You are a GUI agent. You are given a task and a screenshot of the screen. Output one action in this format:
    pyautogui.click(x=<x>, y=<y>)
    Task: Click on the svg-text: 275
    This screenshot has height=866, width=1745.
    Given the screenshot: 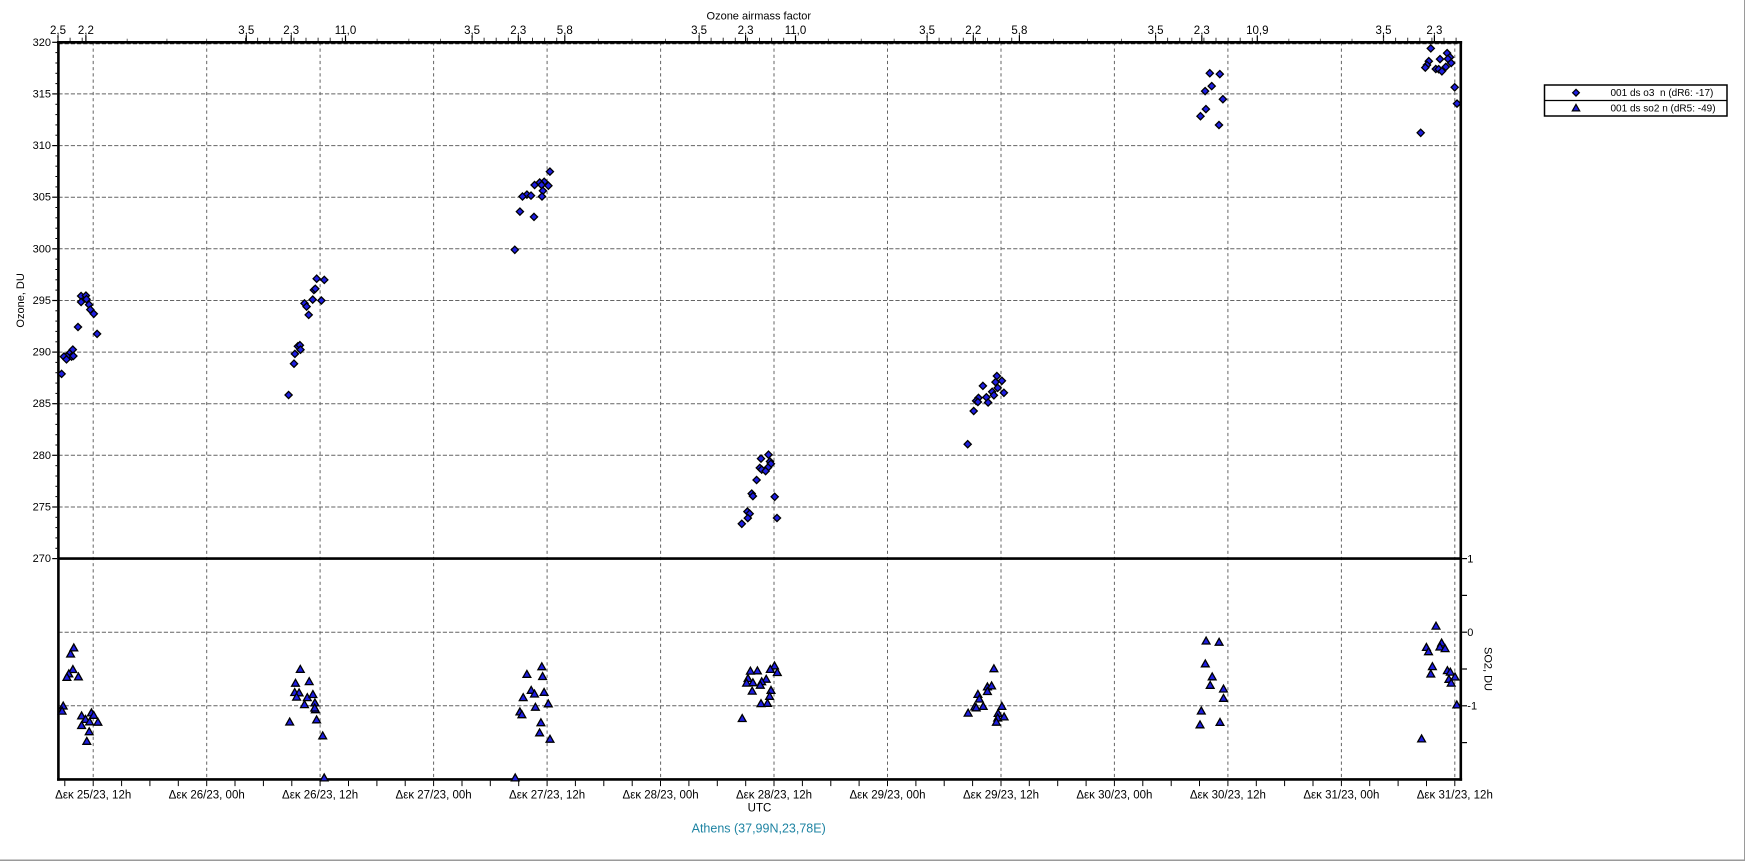 What is the action you would take?
    pyautogui.click(x=42, y=508)
    